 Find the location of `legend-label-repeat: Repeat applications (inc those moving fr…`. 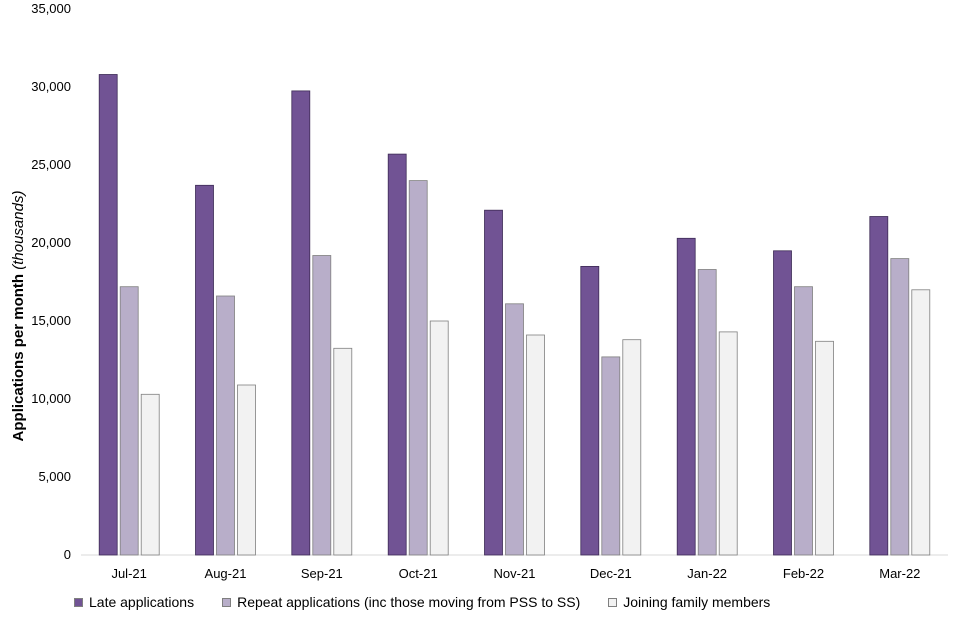

legend-label-repeat: Repeat applications (inc those moving fr… is located at coordinates (409, 602).